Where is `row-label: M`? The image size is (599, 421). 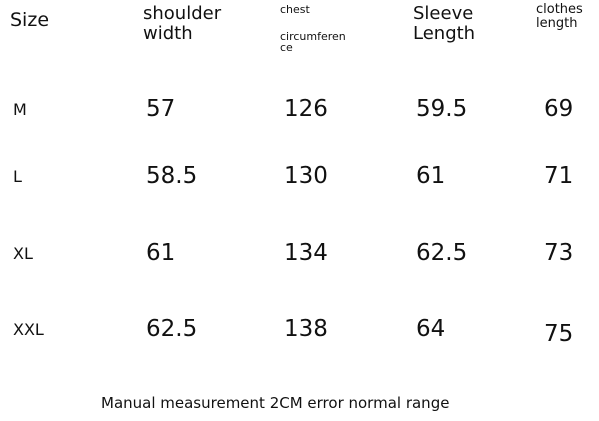 row-label: M is located at coordinates (20, 109).